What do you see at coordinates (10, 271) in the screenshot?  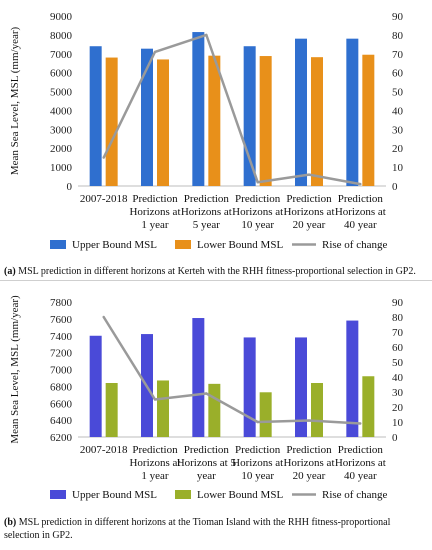 I see `caption-a-label: (a)` at bounding box center [10, 271].